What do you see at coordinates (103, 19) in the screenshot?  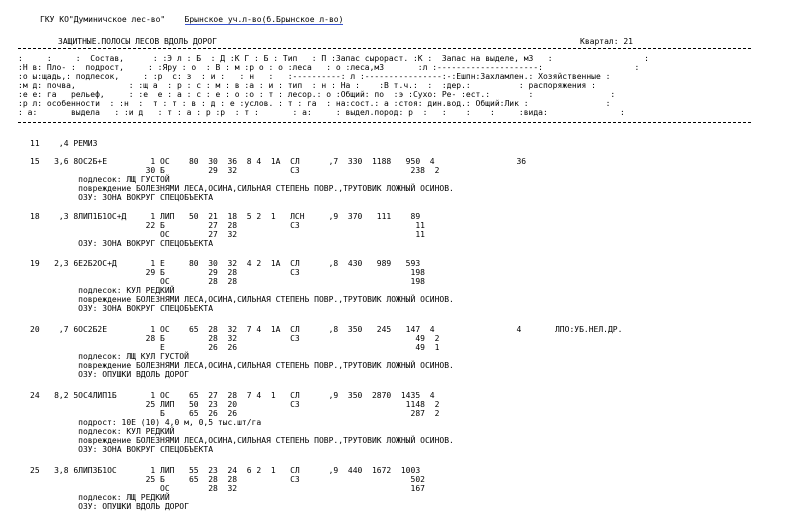 I see `org-name: ГКУ КО"Думиничское лес-во"` at bounding box center [103, 19].